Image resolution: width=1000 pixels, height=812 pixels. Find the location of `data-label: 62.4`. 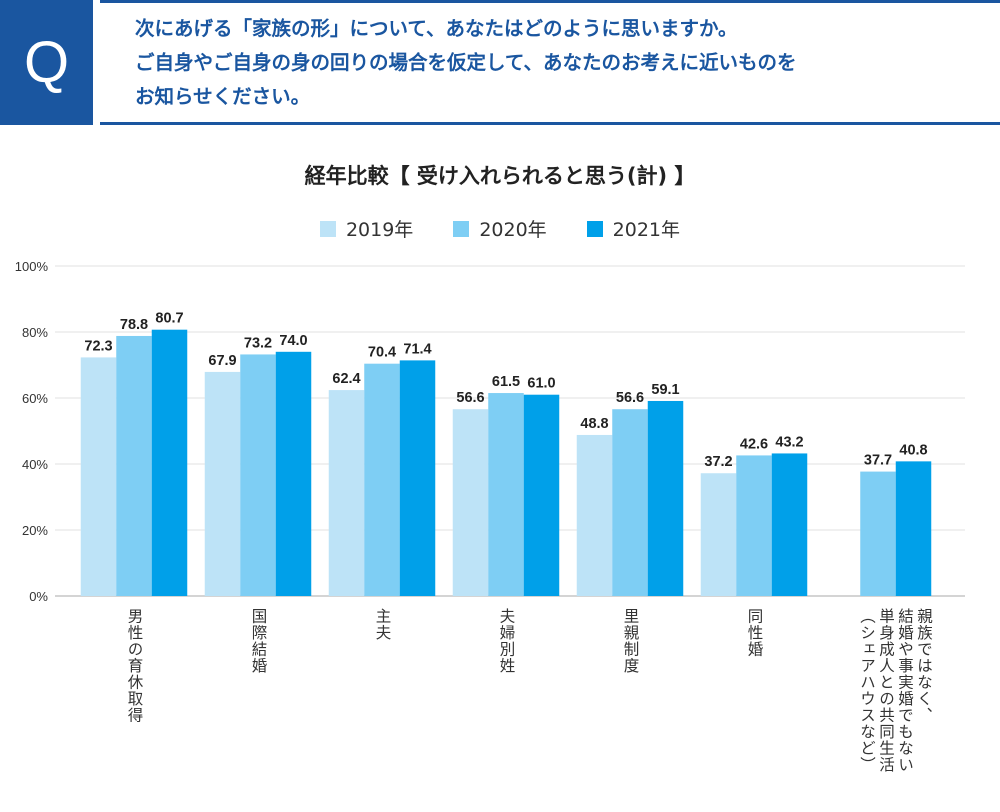

data-label: 62.4 is located at coordinates (346, 379).